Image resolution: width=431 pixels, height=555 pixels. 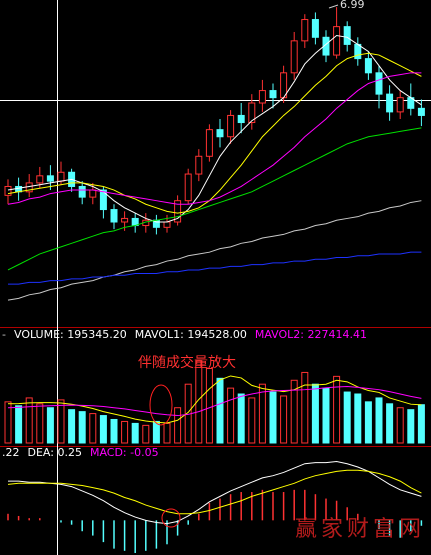 I want to click on legend-entry: MAVOL1: 194528.00, so click(x=191, y=334).